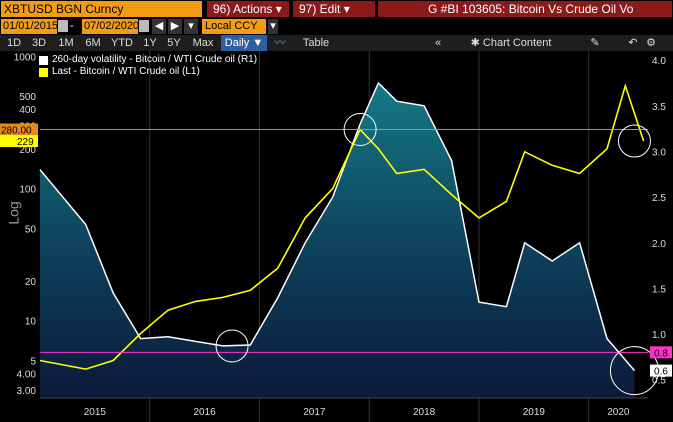 Image resolution: width=673 pixels, height=422 pixels. I want to click on x-tick-label: 2018, so click(424, 412).